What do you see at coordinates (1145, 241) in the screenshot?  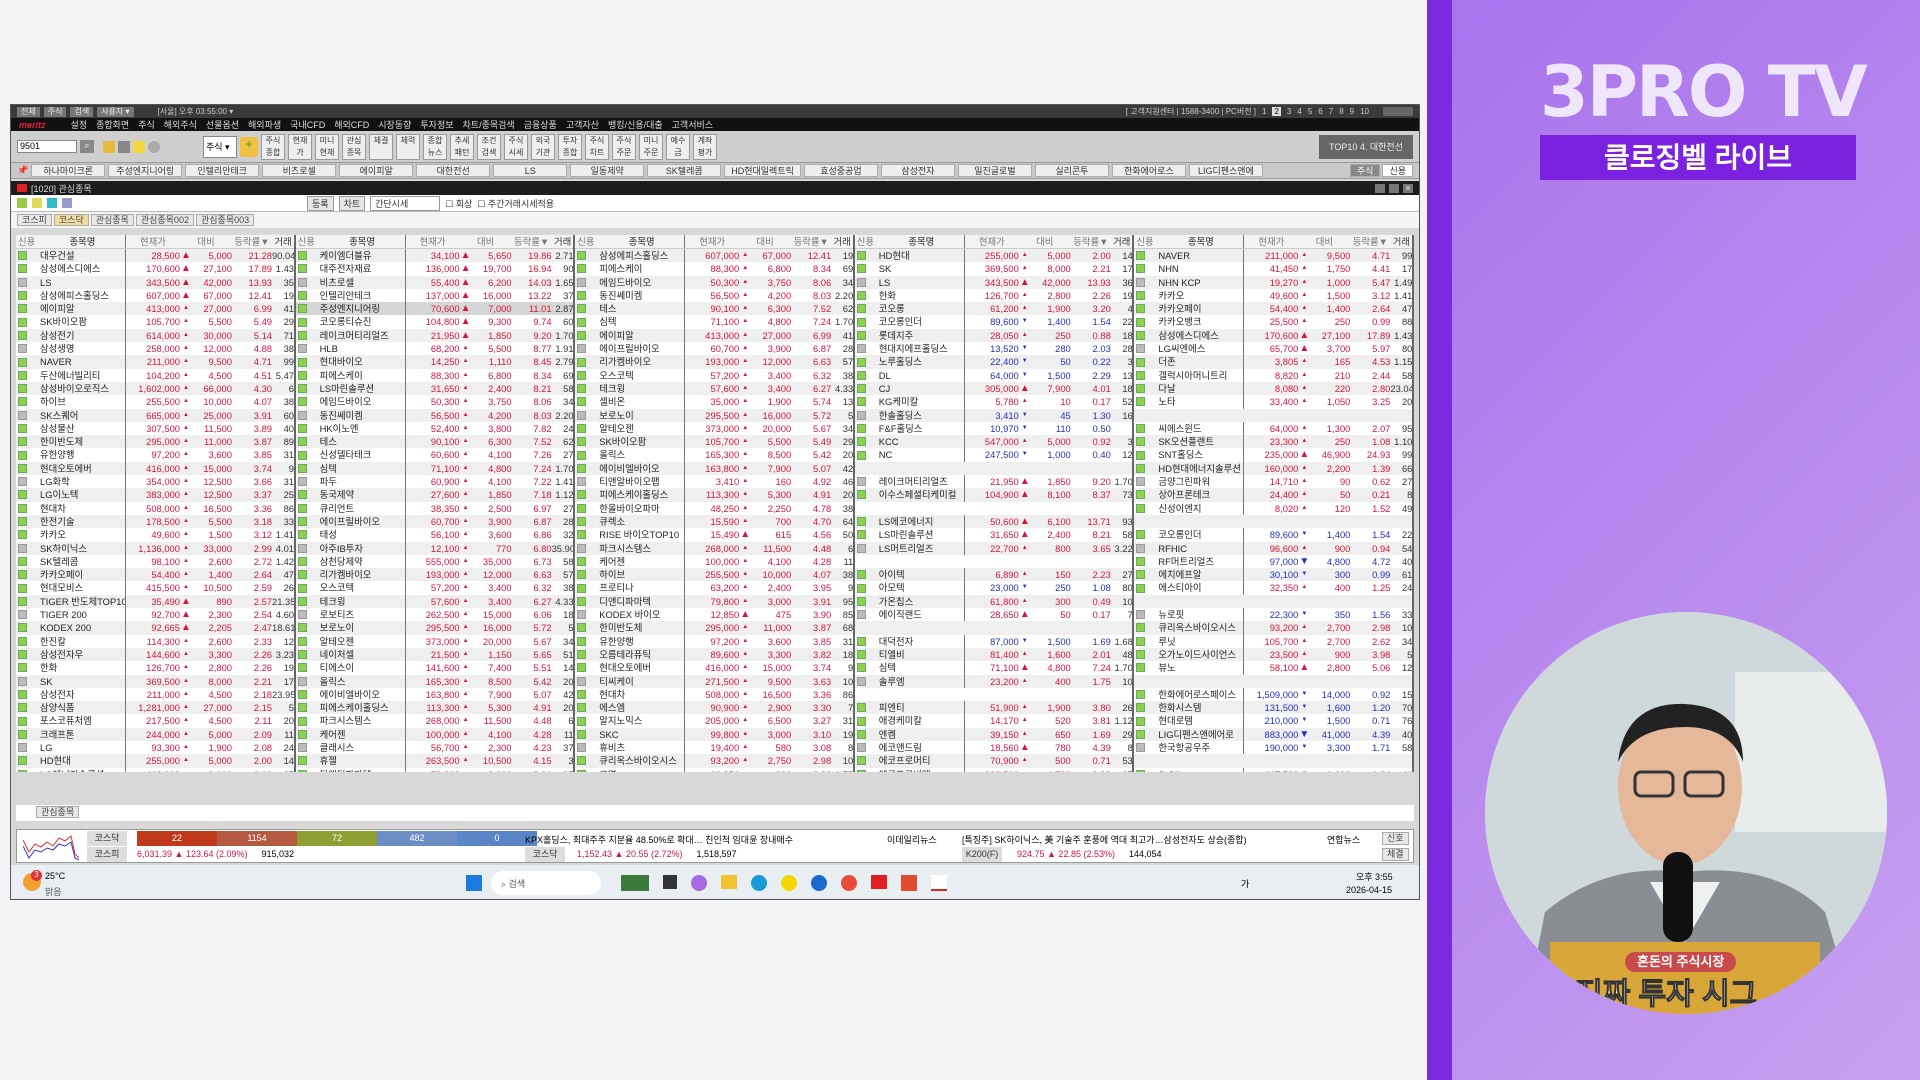 I see `column-header: 신용` at bounding box center [1145, 241].